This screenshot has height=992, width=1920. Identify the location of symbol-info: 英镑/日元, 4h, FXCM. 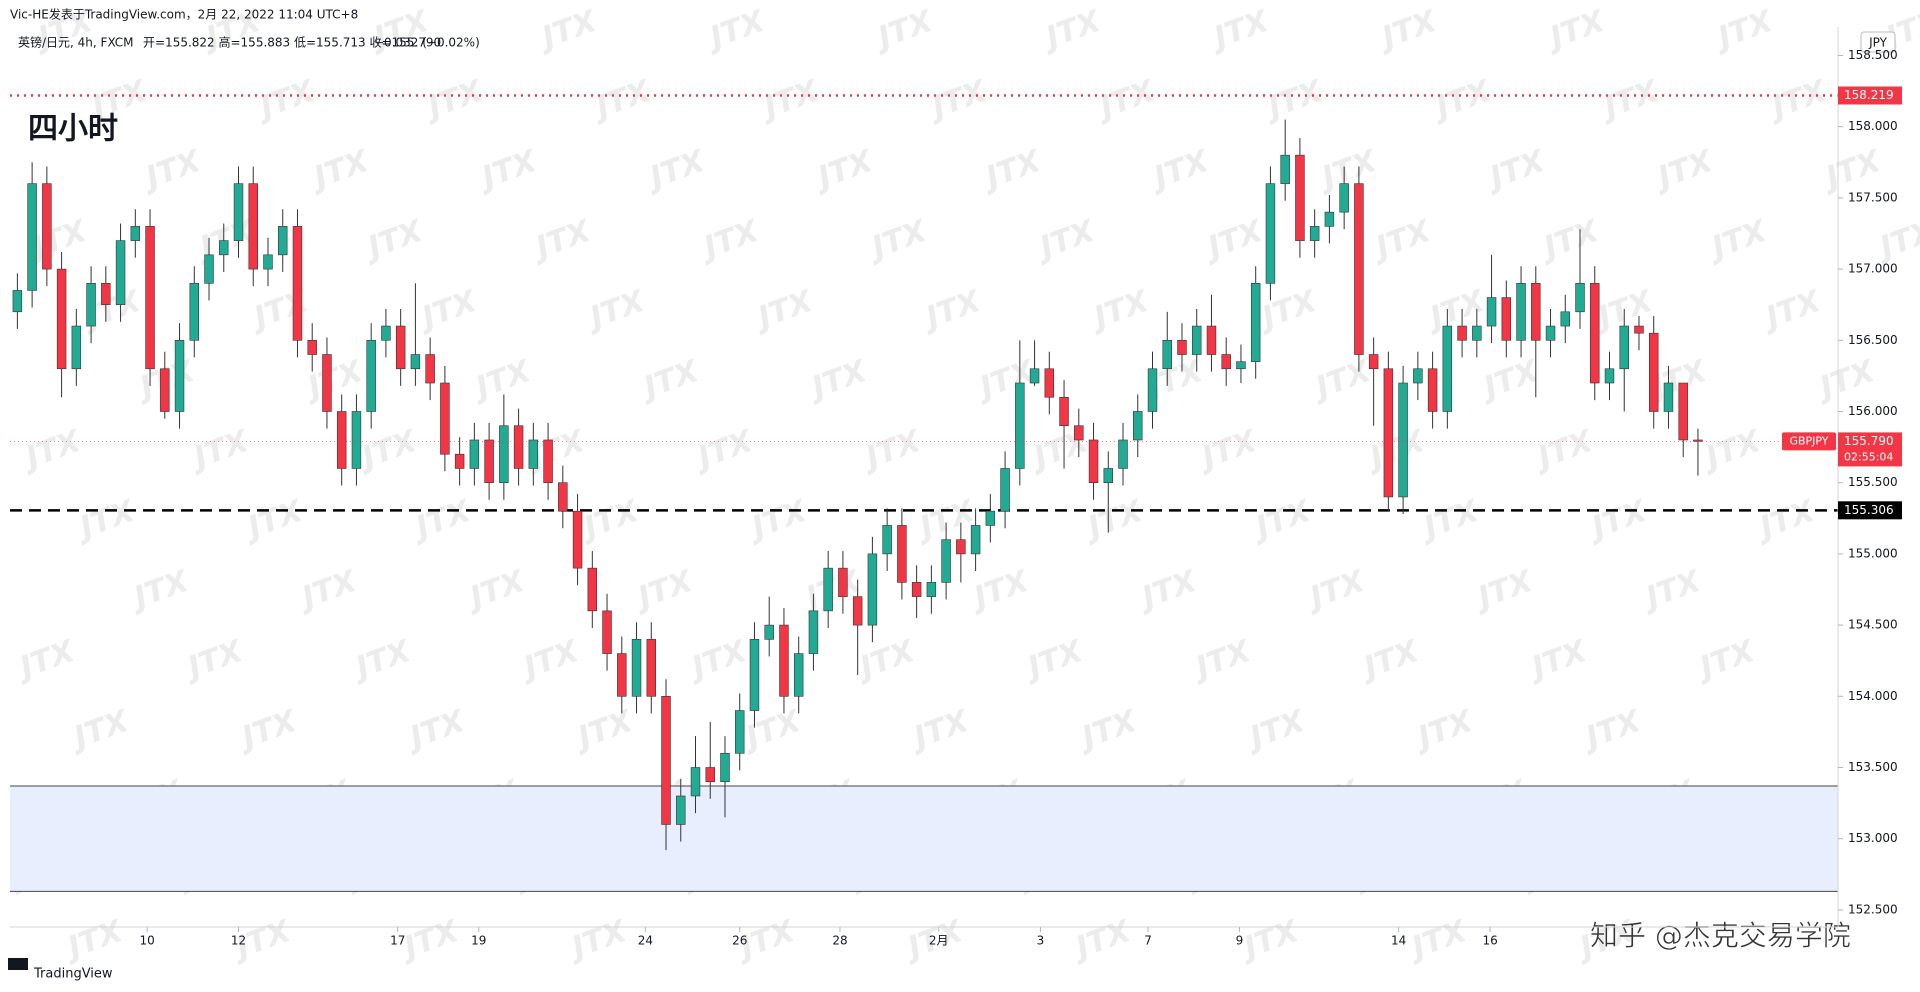
(76, 42).